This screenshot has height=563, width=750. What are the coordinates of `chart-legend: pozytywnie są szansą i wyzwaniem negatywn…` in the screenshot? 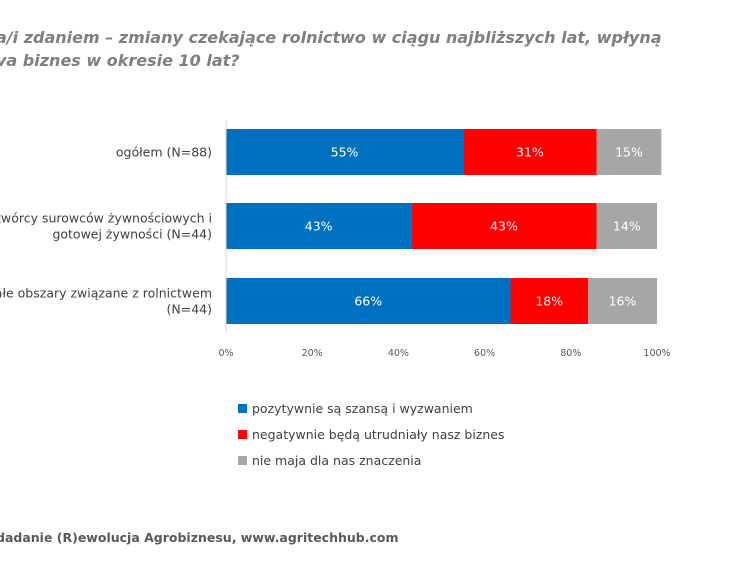 It's located at (371, 434).